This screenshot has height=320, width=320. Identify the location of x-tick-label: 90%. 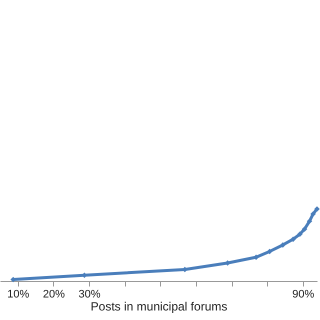
(303, 294).